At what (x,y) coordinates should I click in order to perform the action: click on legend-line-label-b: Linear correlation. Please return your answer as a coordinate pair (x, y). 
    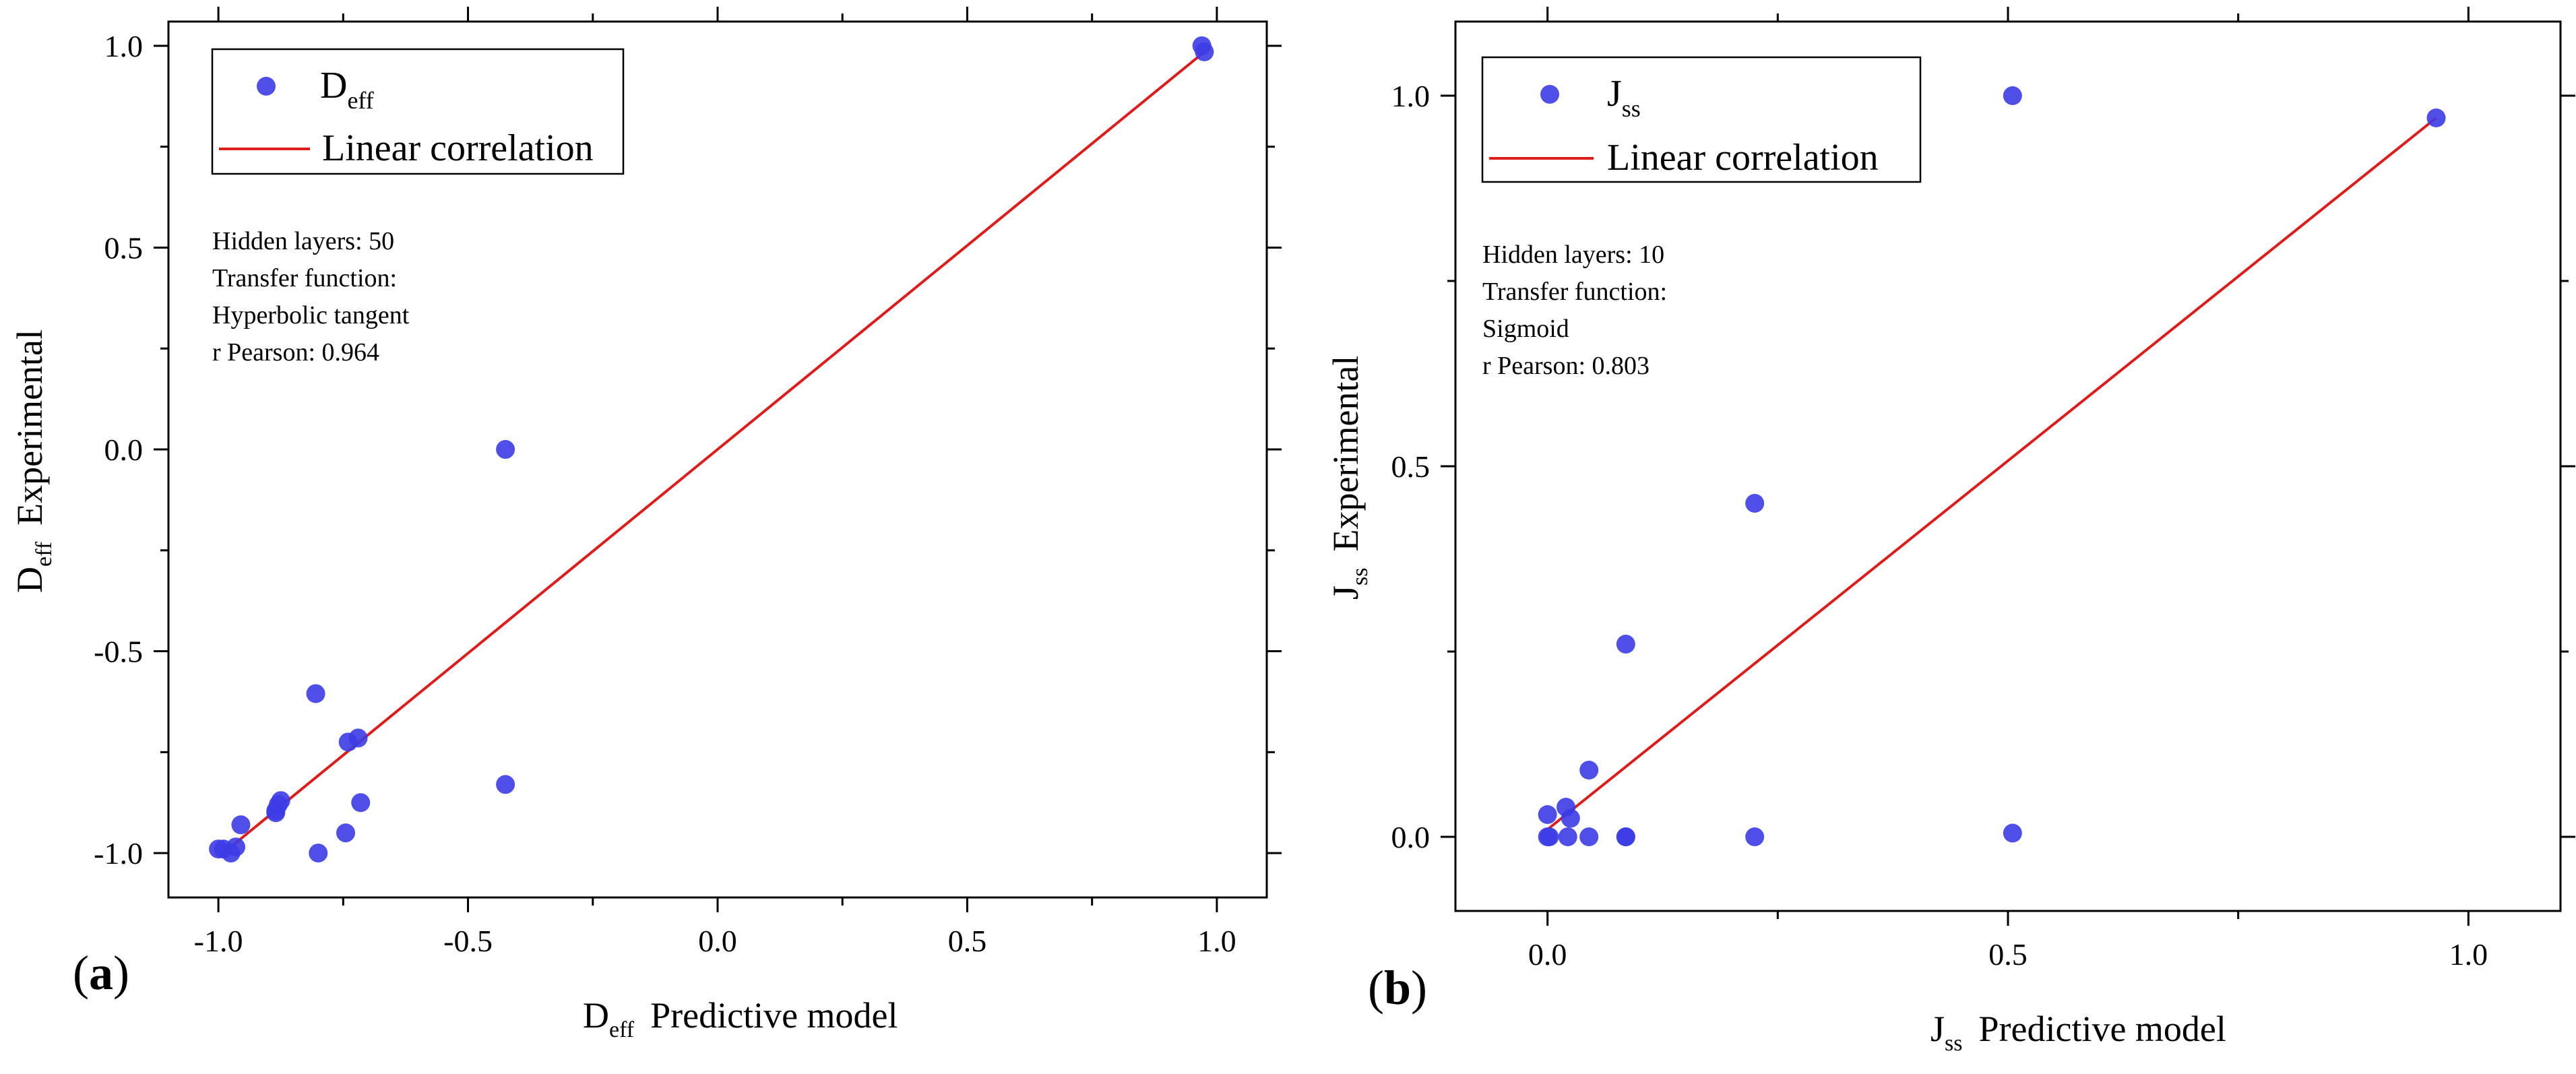
    Looking at the image, I should click on (1743, 158).